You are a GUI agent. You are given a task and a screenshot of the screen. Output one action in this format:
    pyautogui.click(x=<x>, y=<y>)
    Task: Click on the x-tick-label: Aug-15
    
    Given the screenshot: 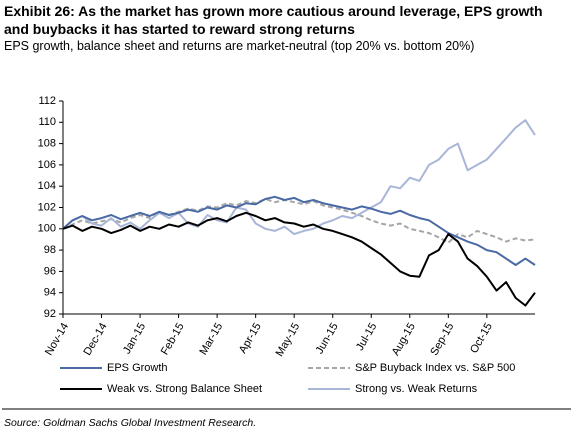 What is the action you would take?
    pyautogui.click(x=404, y=339)
    